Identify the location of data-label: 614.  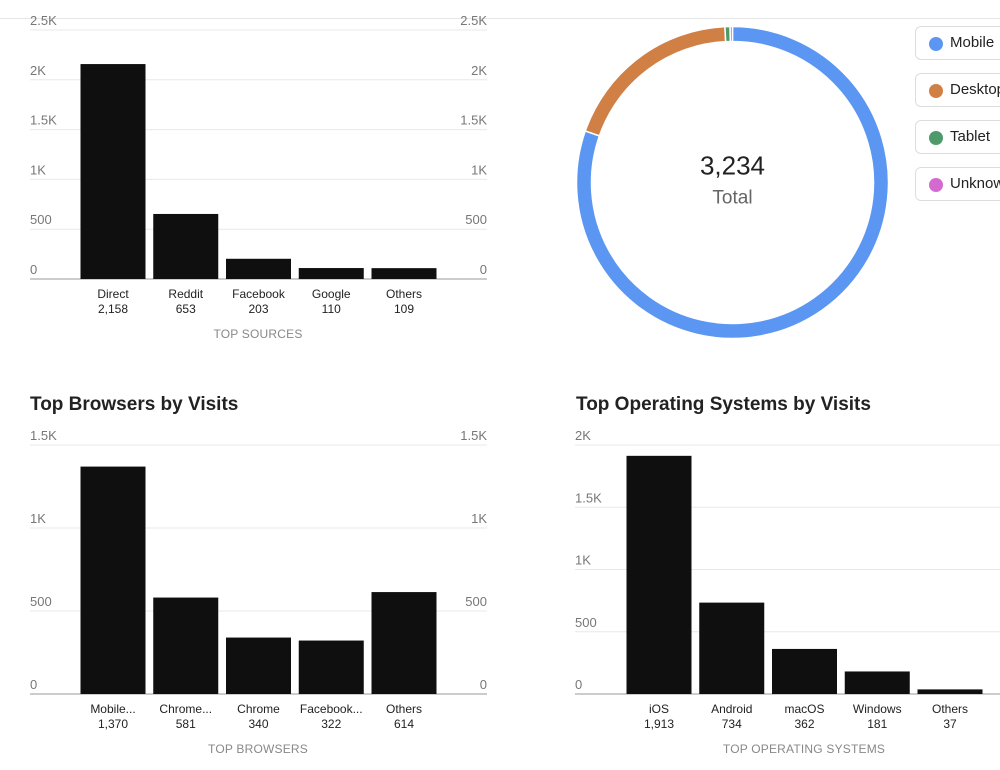
(404, 724).